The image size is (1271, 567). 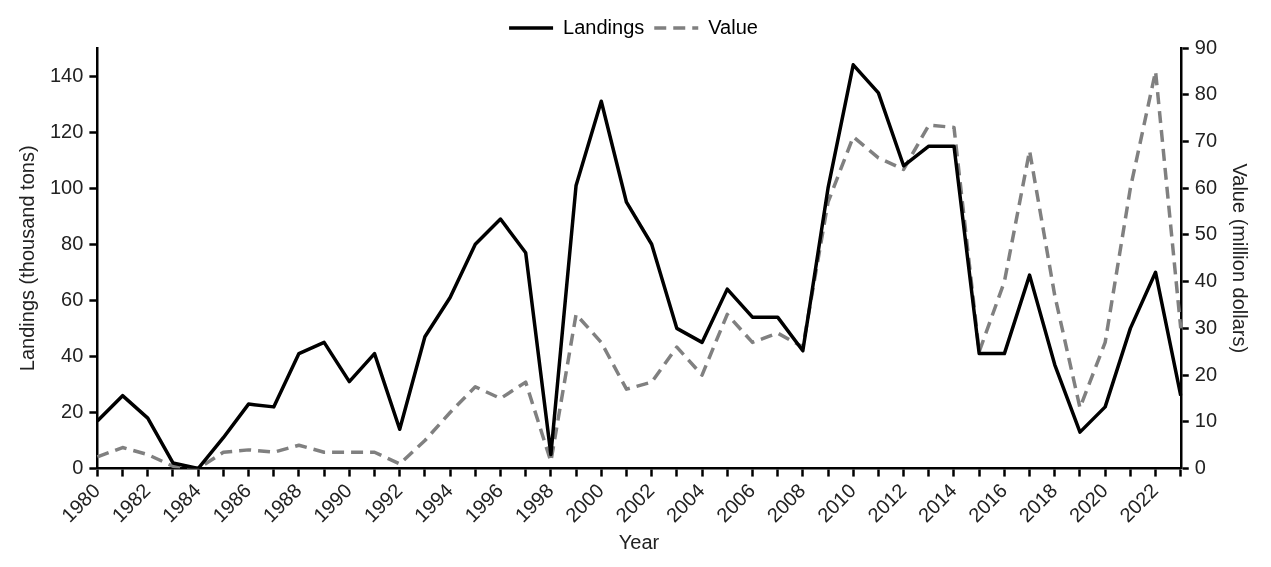 I want to click on y-axis-title: Landings (thousand tons), so click(x=26, y=258).